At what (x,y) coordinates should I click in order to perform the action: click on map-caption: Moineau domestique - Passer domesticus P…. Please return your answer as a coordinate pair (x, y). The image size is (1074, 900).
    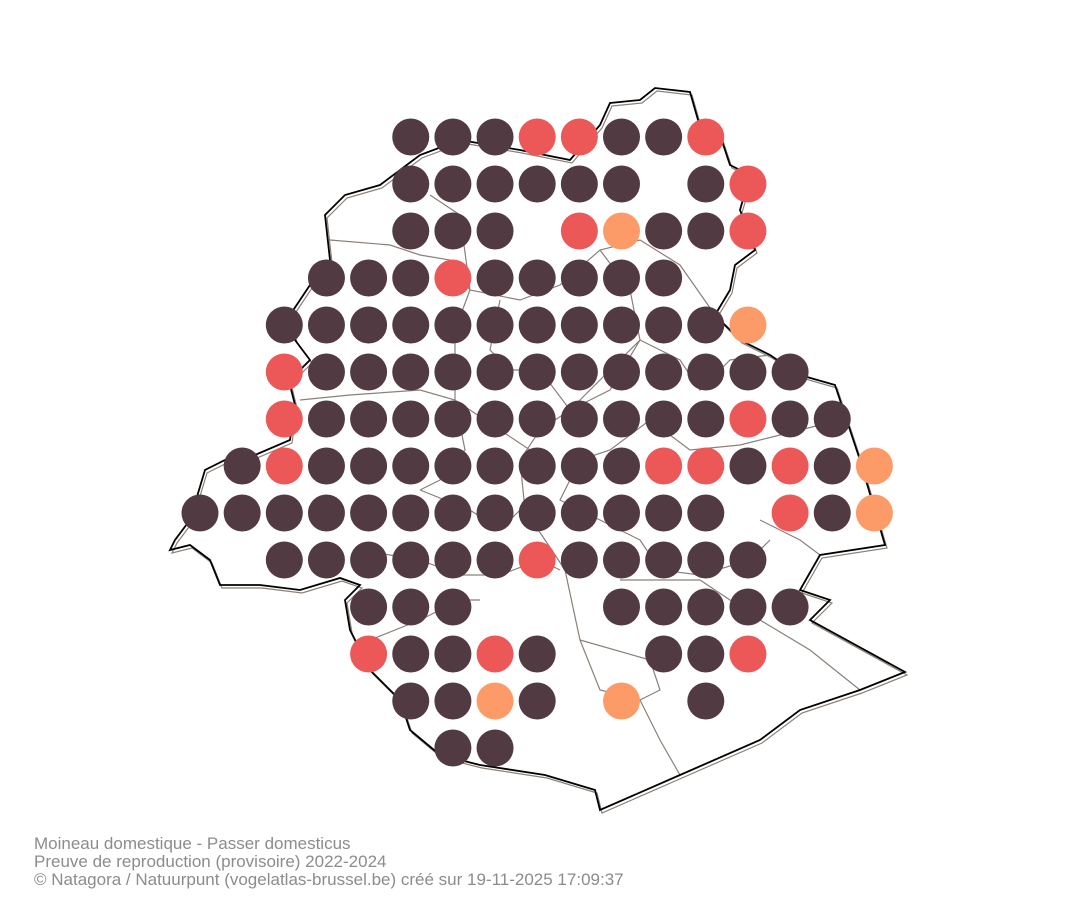
    Looking at the image, I should click on (329, 862).